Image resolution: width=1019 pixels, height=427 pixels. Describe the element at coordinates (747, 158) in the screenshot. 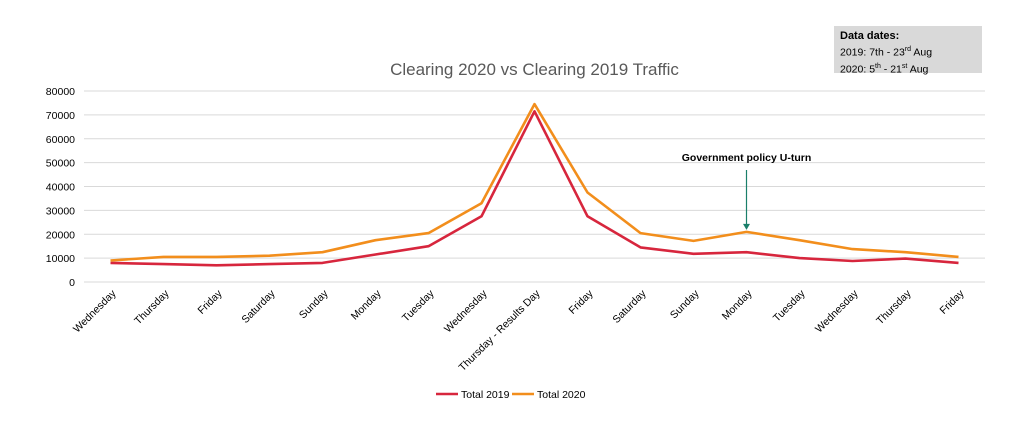

I see `annotation-label: Government policy U-turn` at that location.